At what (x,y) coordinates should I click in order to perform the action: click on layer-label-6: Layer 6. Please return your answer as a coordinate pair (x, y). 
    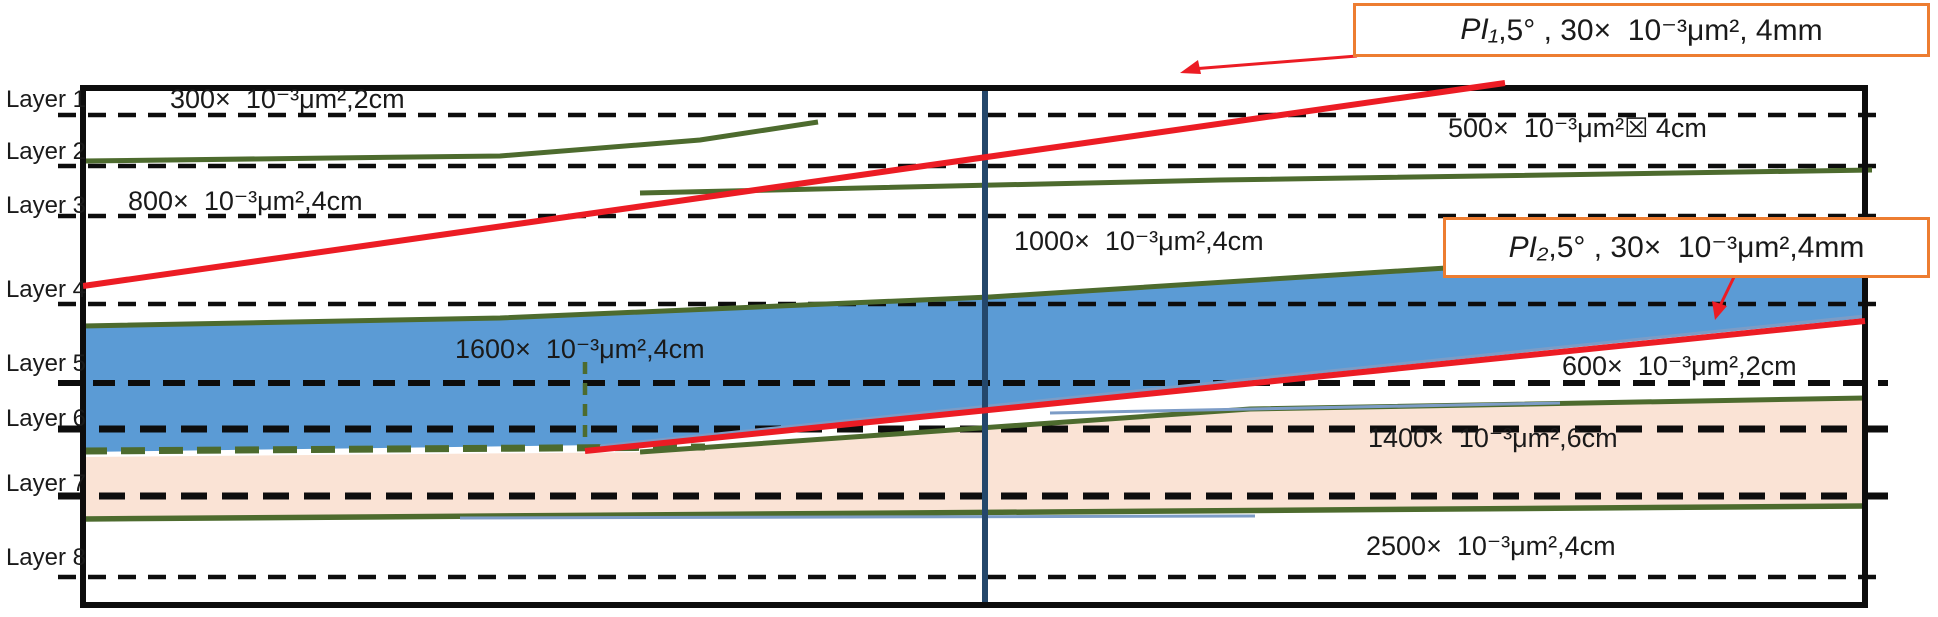
    Looking at the image, I should click on (45, 418).